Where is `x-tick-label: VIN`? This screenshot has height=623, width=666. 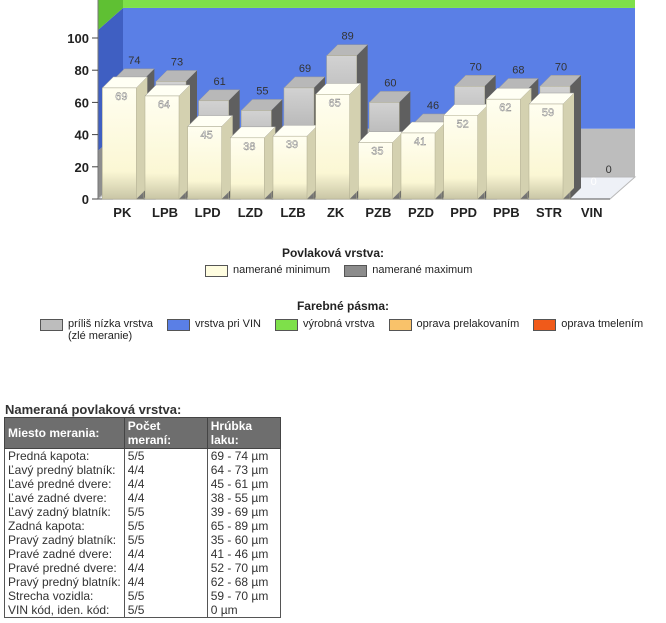 x-tick-label: VIN is located at coordinates (592, 212).